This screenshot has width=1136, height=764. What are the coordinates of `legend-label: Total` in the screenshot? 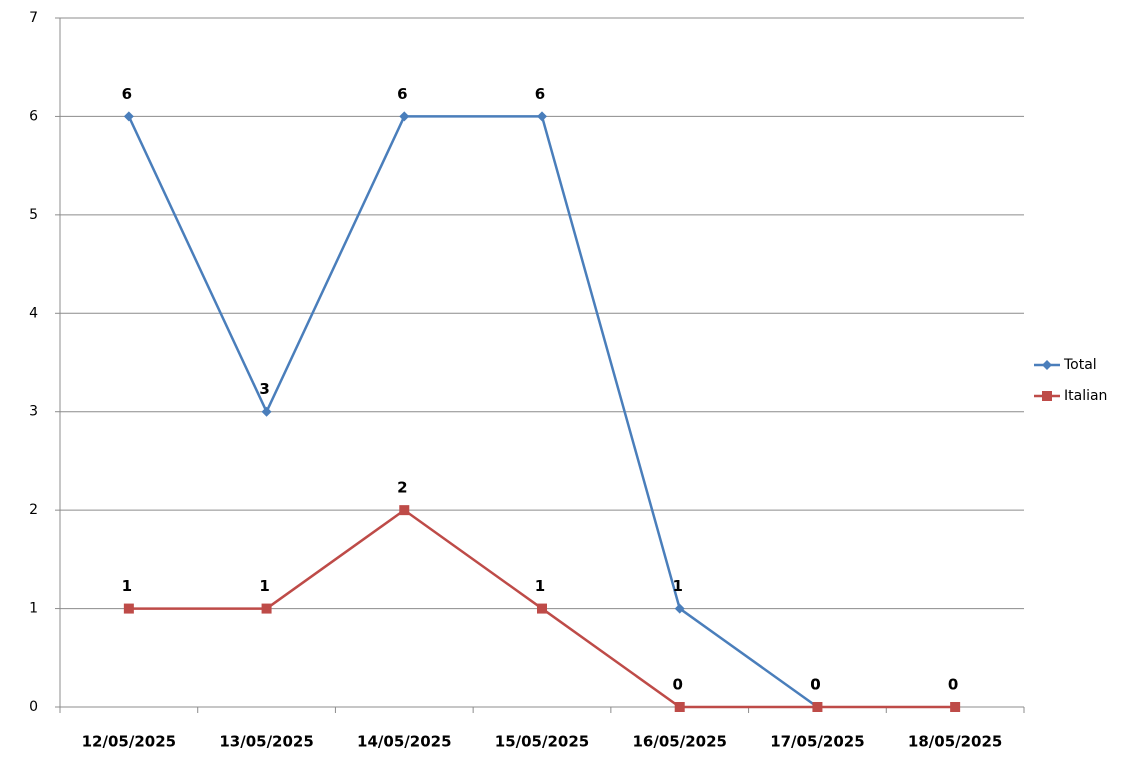 It's located at (1080, 365).